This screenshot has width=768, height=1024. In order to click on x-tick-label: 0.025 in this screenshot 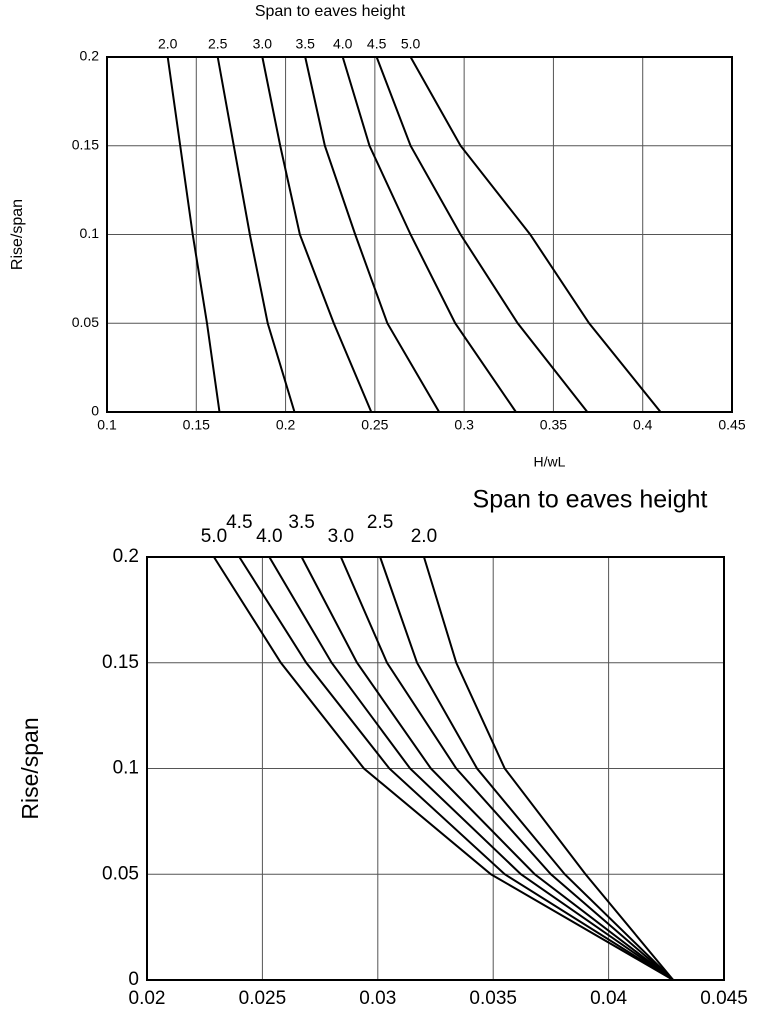, I will do `click(263, 998)`.